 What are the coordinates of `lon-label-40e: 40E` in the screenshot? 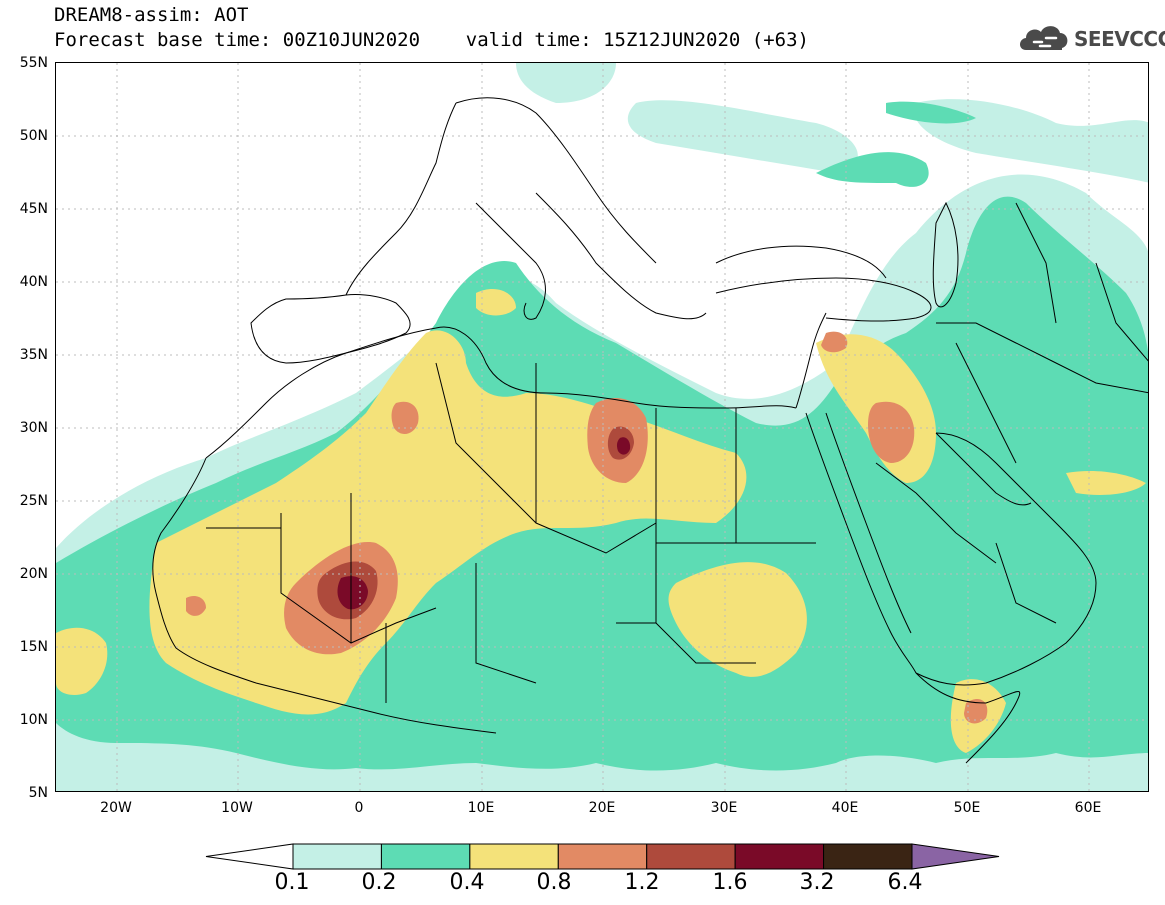 It's located at (845, 808).